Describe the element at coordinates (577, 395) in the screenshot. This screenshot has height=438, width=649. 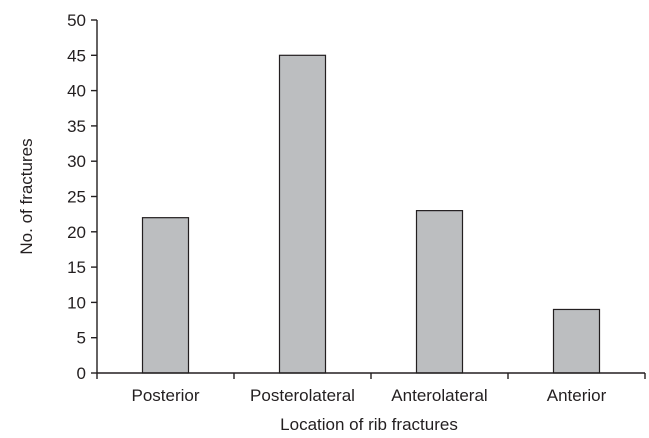
I see `x-tick-label: Anterior` at that location.